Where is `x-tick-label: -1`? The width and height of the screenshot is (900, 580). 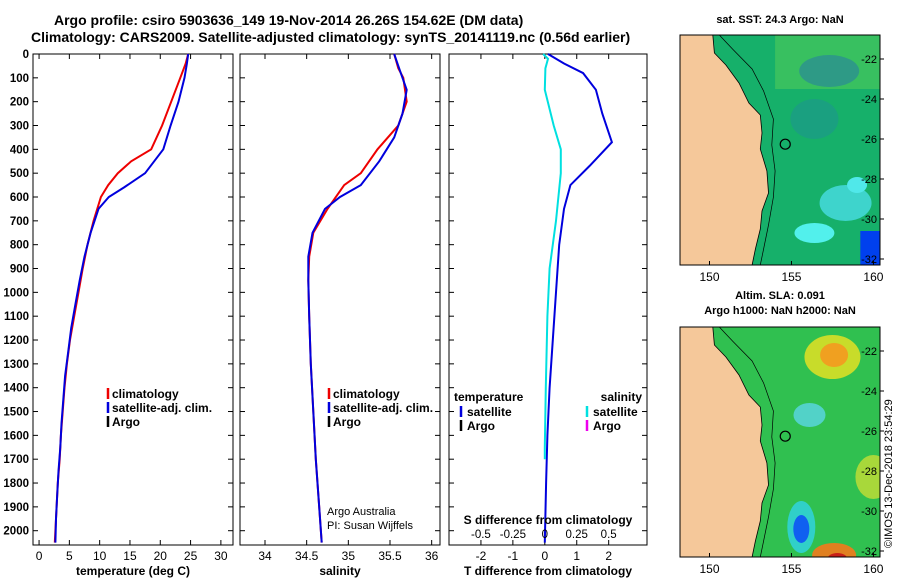
x-tick-label: -1 is located at coordinates (513, 556).